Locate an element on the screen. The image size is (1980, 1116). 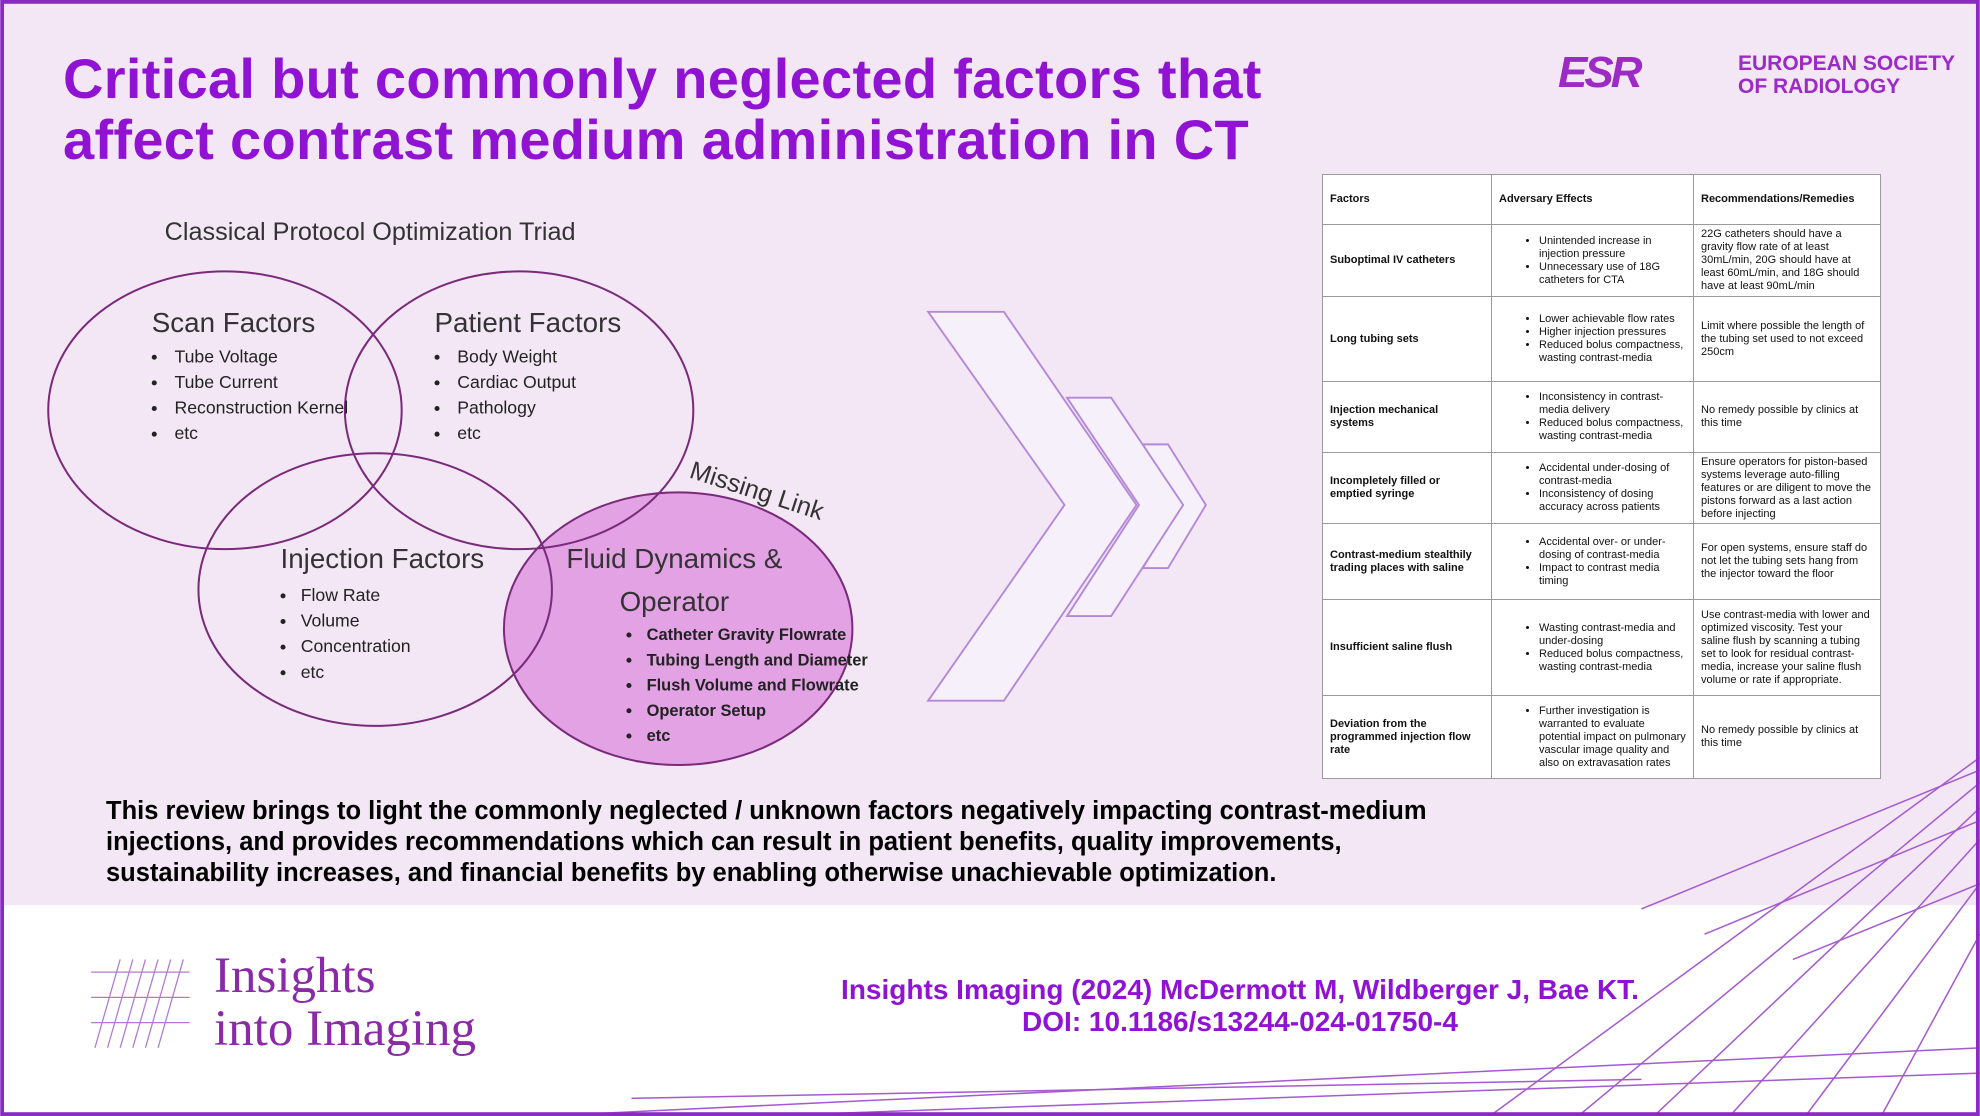
set-item: Catheter Gravity Flowrate is located at coordinates (747, 635).